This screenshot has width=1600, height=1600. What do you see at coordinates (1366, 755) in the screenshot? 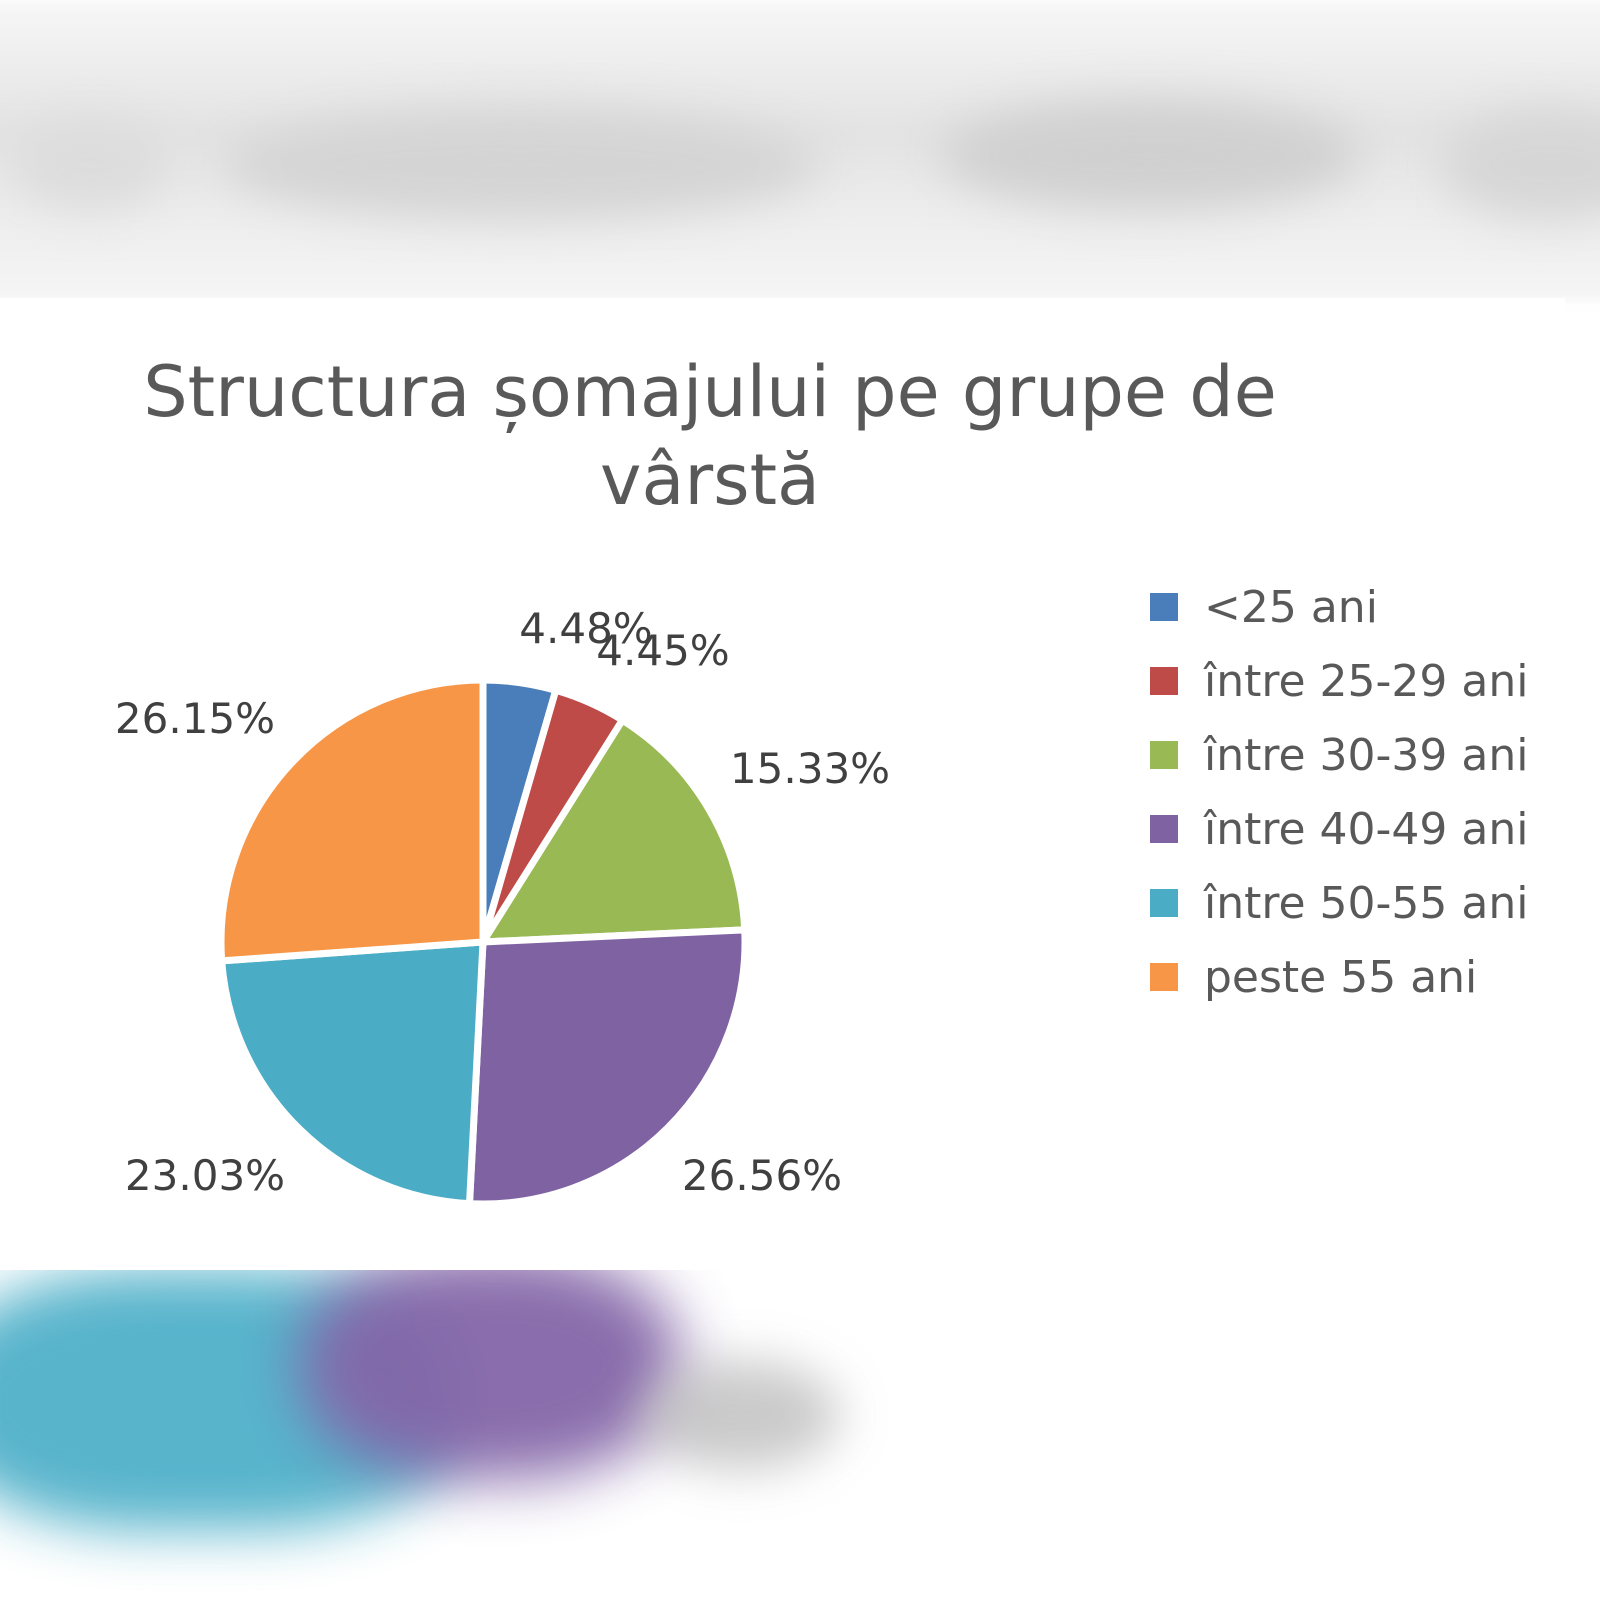
I see `legend-label: între 30-39 ani` at bounding box center [1366, 755].